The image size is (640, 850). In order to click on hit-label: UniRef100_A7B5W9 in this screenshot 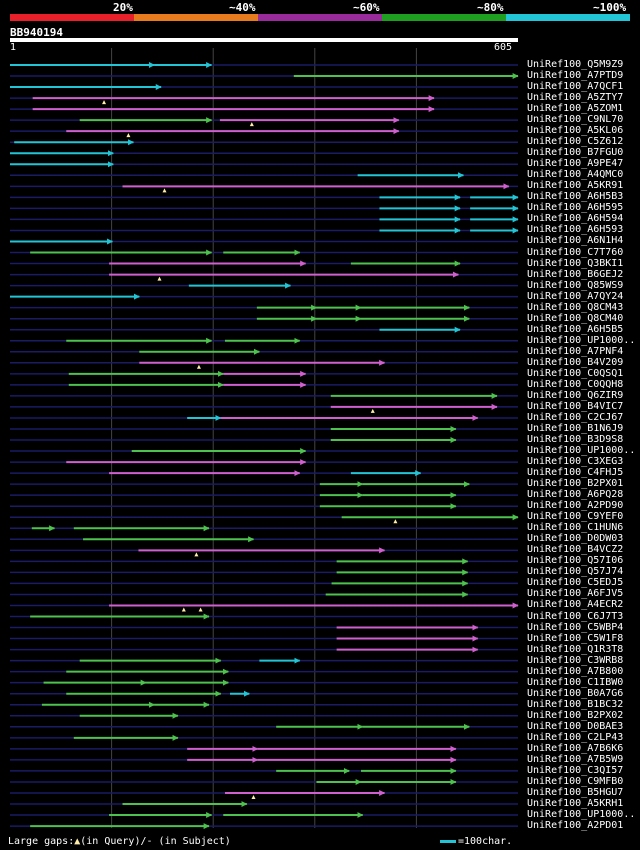, I will do `click(575, 759)`.